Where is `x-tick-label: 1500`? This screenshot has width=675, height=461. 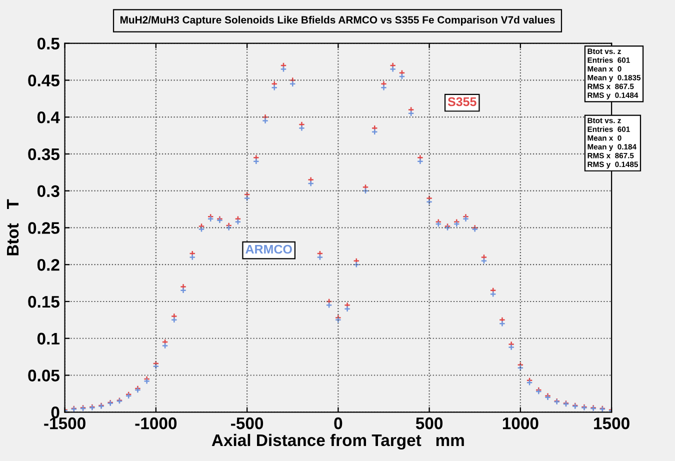
x-tick-label: 1500 is located at coordinates (612, 423).